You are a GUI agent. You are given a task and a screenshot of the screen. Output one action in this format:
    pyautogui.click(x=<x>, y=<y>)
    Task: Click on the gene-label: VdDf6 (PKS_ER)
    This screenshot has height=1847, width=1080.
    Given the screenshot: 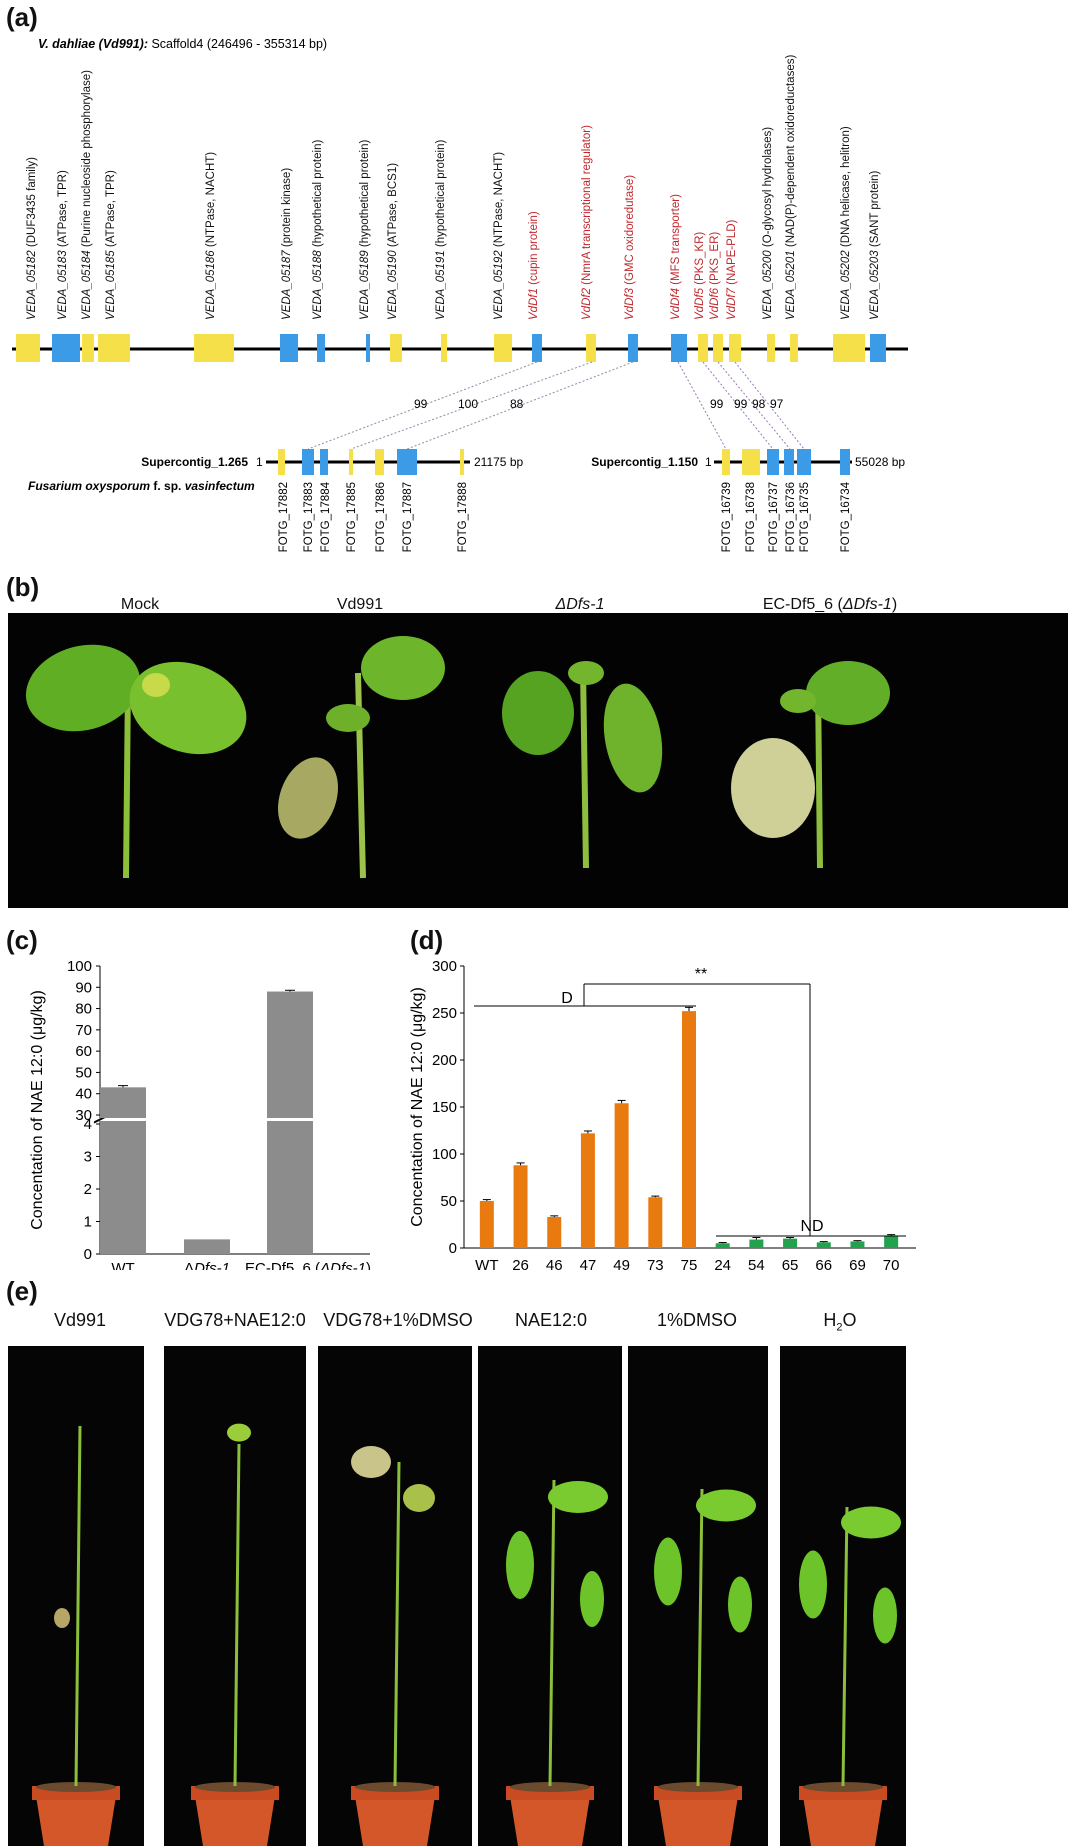 What is the action you would take?
    pyautogui.click(x=715, y=276)
    